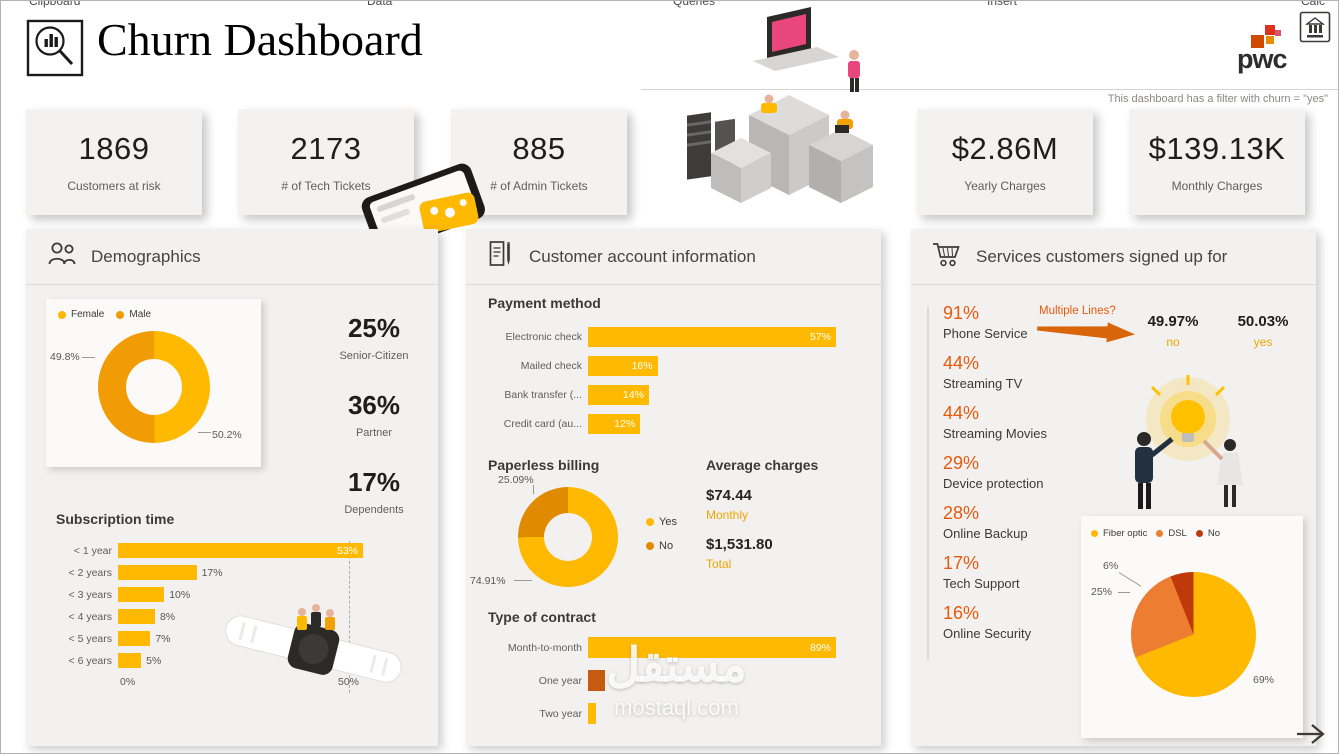  I want to click on internet-service-pie-chart, so click(1193, 634).